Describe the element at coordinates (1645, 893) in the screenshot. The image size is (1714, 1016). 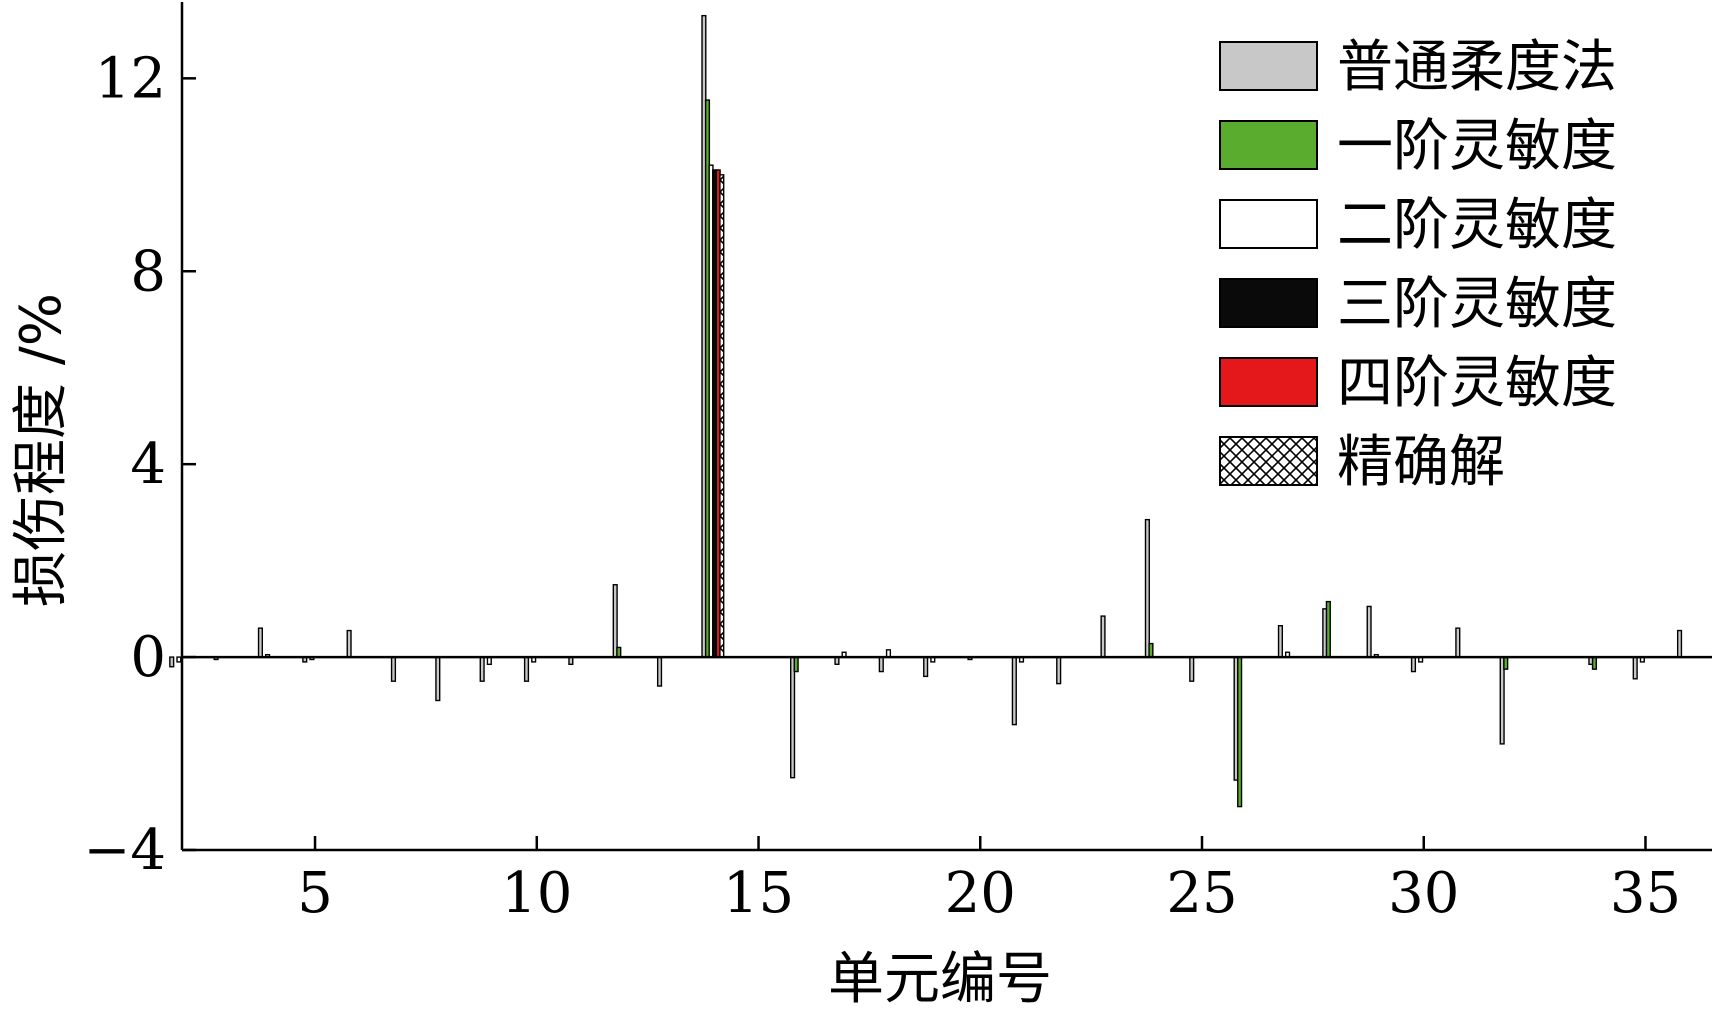
I see `x-tick-label: 35` at that location.